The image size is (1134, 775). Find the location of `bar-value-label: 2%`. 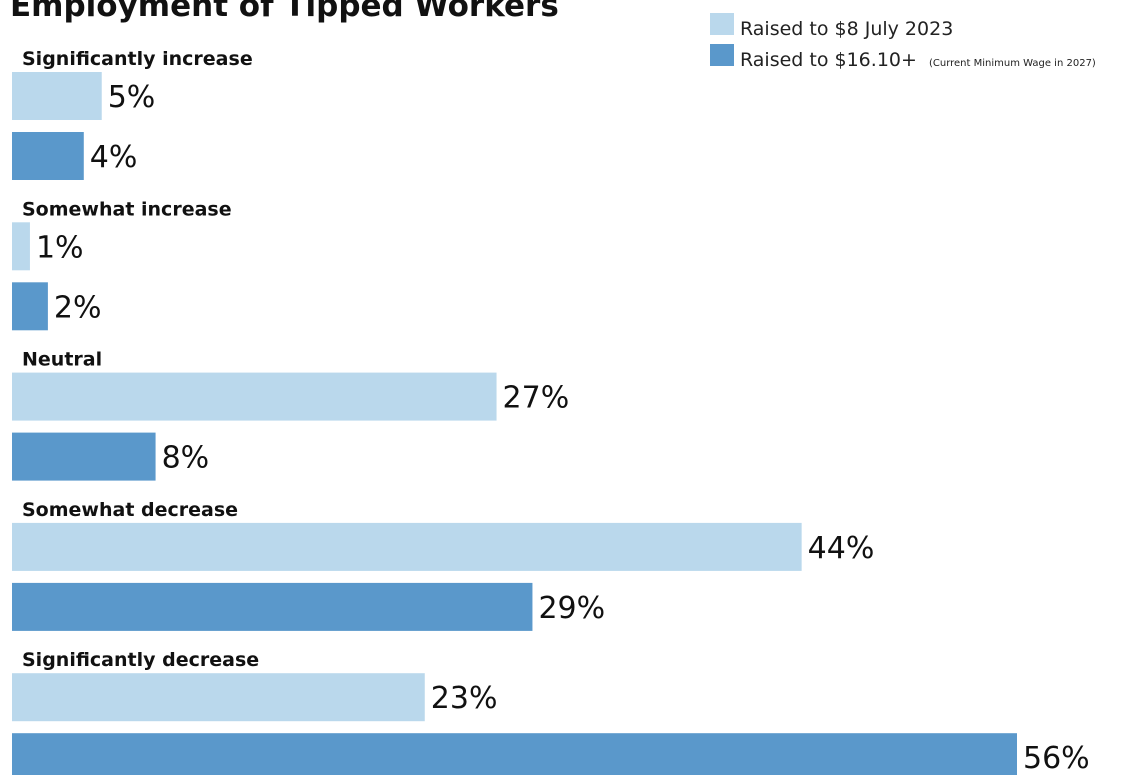

bar-value-label: 2% is located at coordinates (78, 307).